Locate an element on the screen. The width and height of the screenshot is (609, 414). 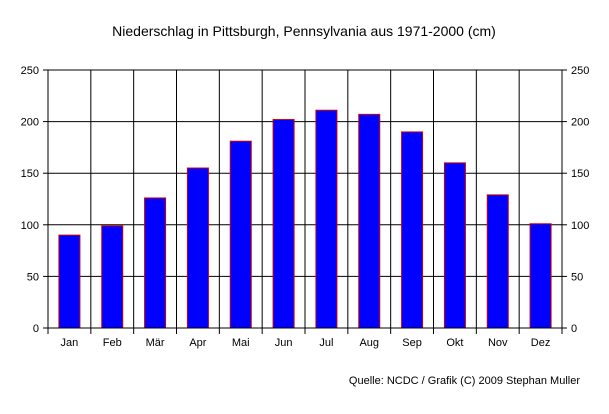
y-tick-label-left: 100 is located at coordinates (30, 226).